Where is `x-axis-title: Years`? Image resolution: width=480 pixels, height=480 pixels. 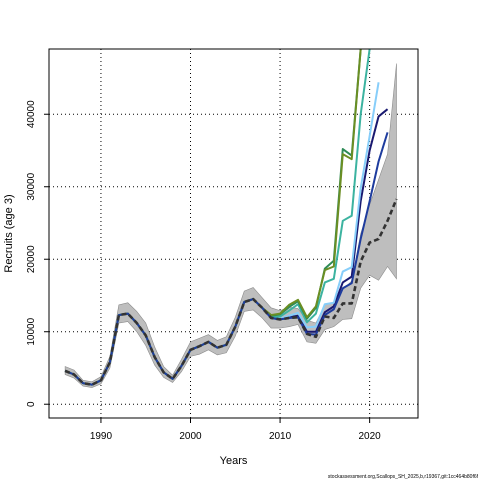 x-axis-title: Years is located at coordinates (234, 461).